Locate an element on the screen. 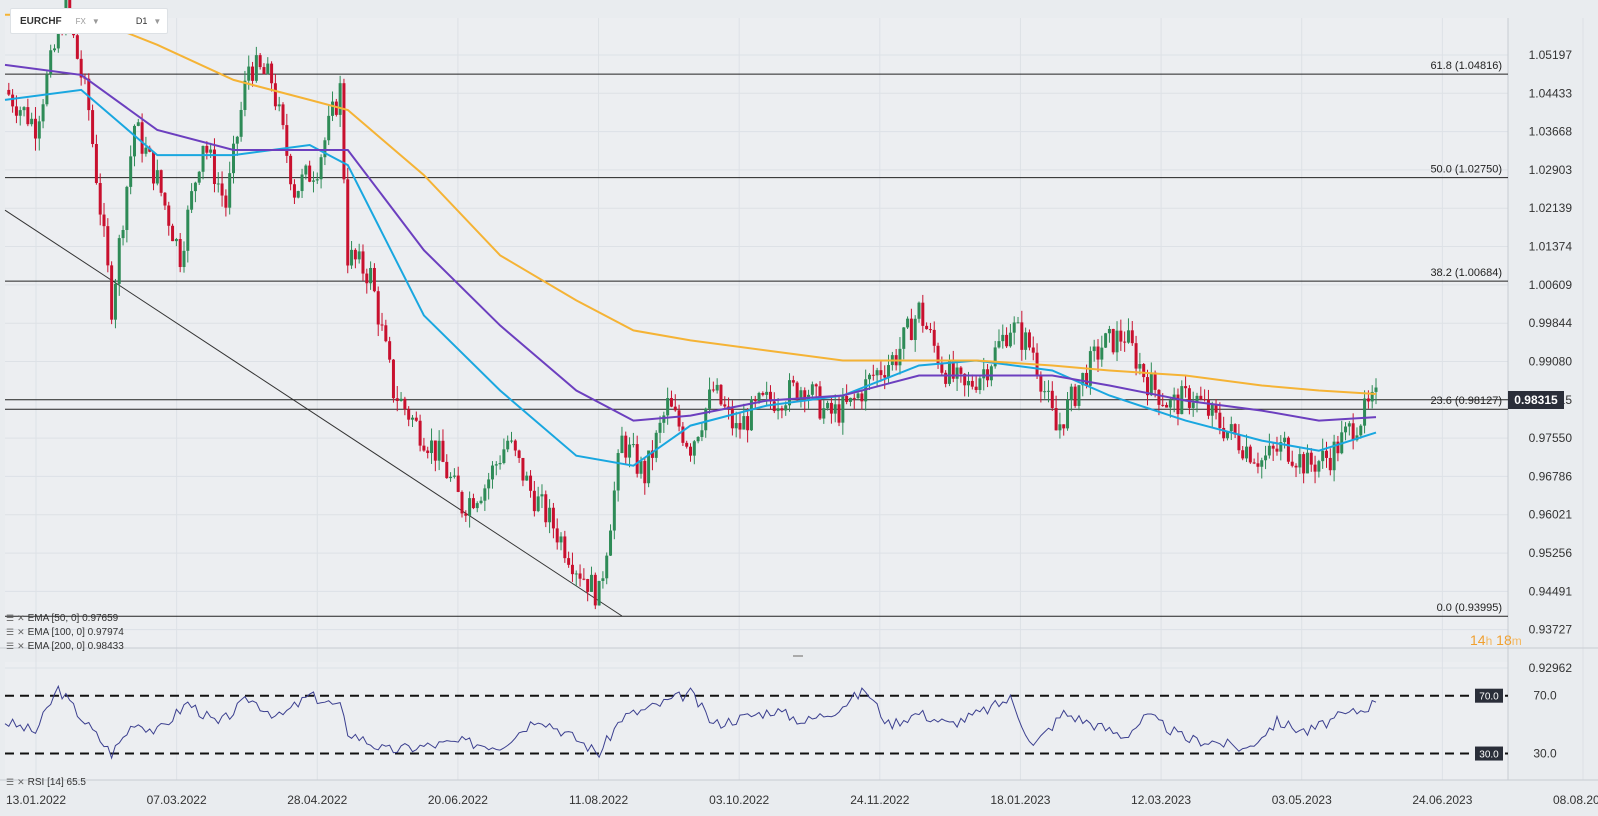 This screenshot has height=816, width=1598. y-tick-label: 0.94491 is located at coordinates (1551, 591).